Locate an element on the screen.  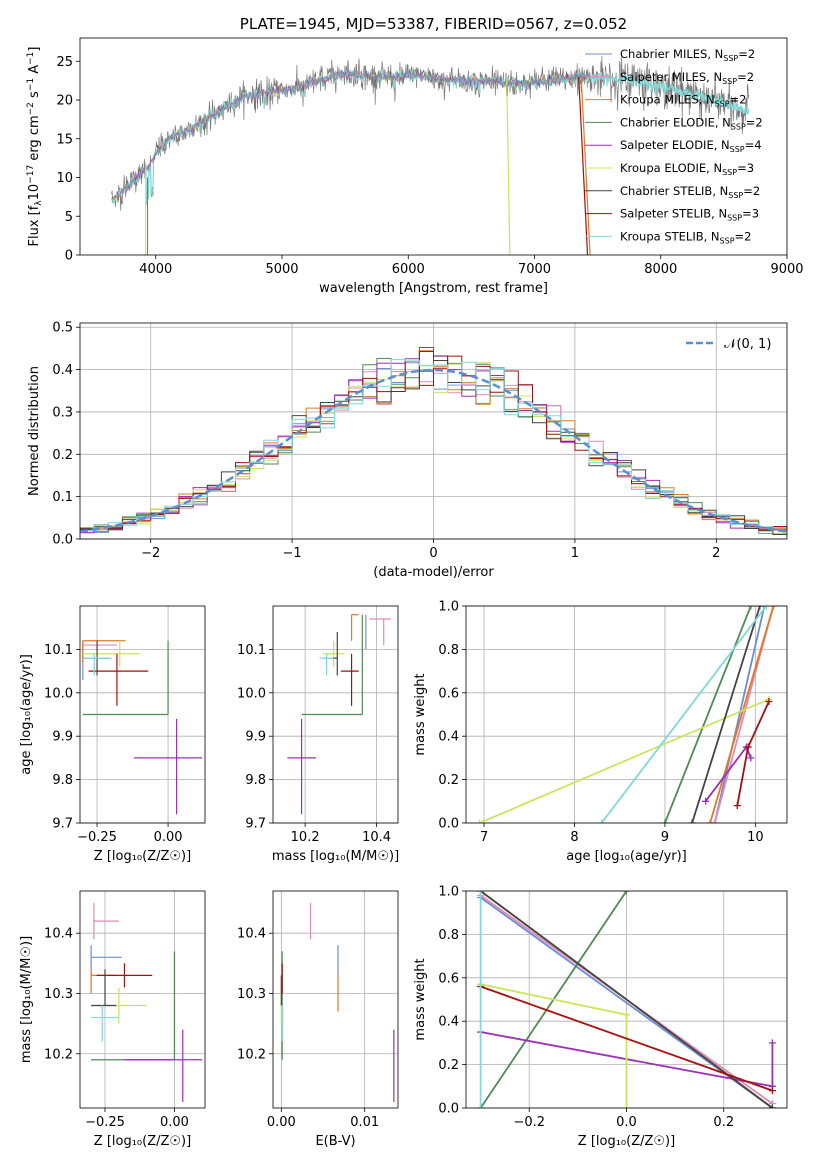
errorbar-point-kroupa_elodie is located at coordinates (111, 653).